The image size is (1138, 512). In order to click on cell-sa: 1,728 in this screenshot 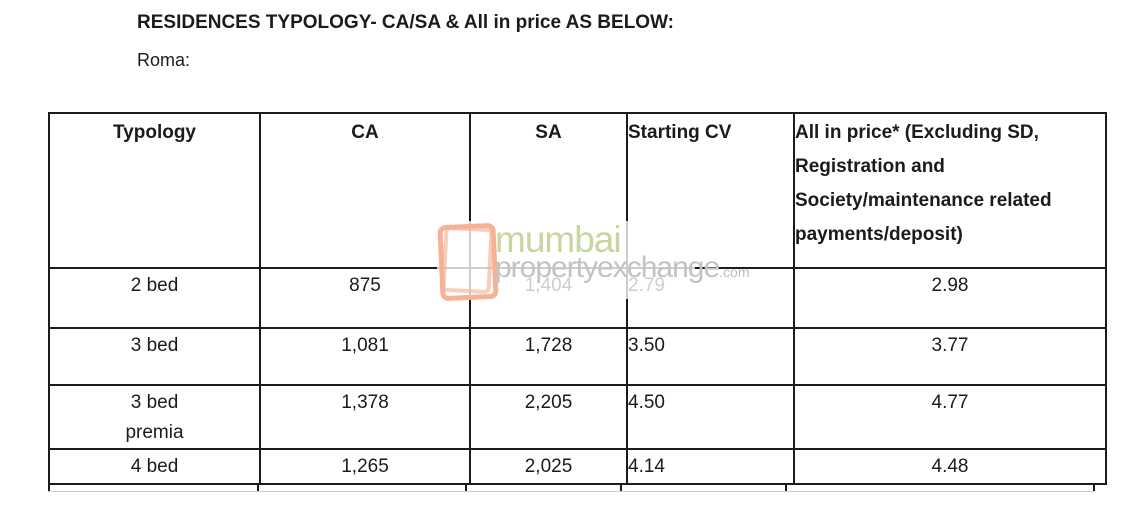, I will do `click(548, 356)`.